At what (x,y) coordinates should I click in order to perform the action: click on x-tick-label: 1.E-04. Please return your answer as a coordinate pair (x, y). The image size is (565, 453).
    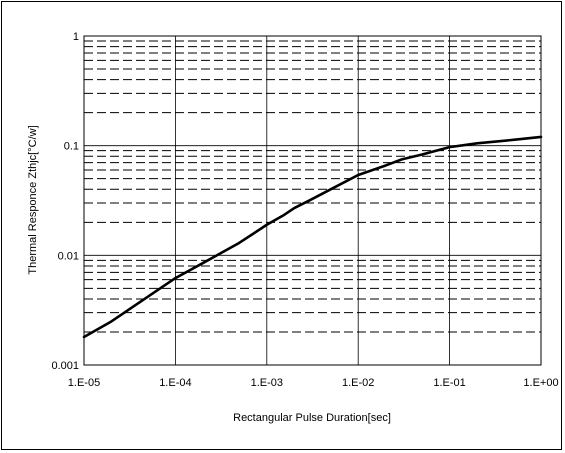
    Looking at the image, I should click on (175, 383).